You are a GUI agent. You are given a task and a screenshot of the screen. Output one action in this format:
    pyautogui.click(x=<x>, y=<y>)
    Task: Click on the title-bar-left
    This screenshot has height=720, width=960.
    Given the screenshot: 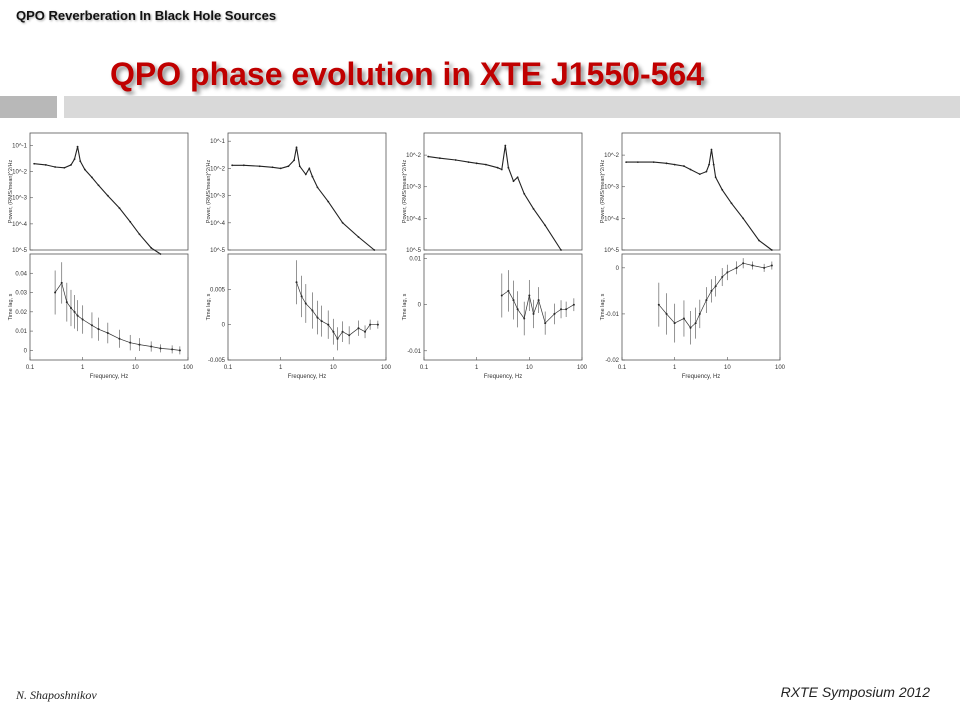 What is the action you would take?
    pyautogui.click(x=28, y=107)
    